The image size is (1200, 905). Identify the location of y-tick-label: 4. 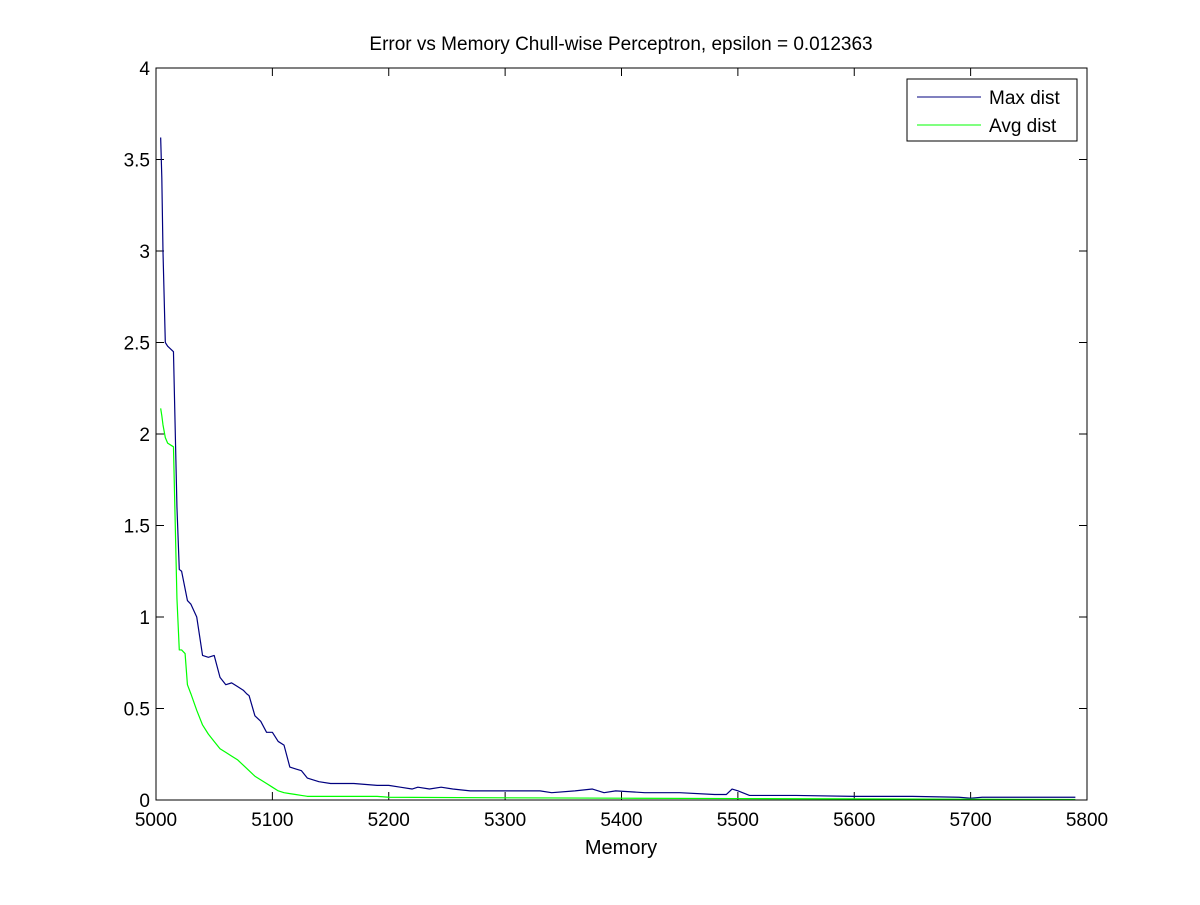
(144, 69).